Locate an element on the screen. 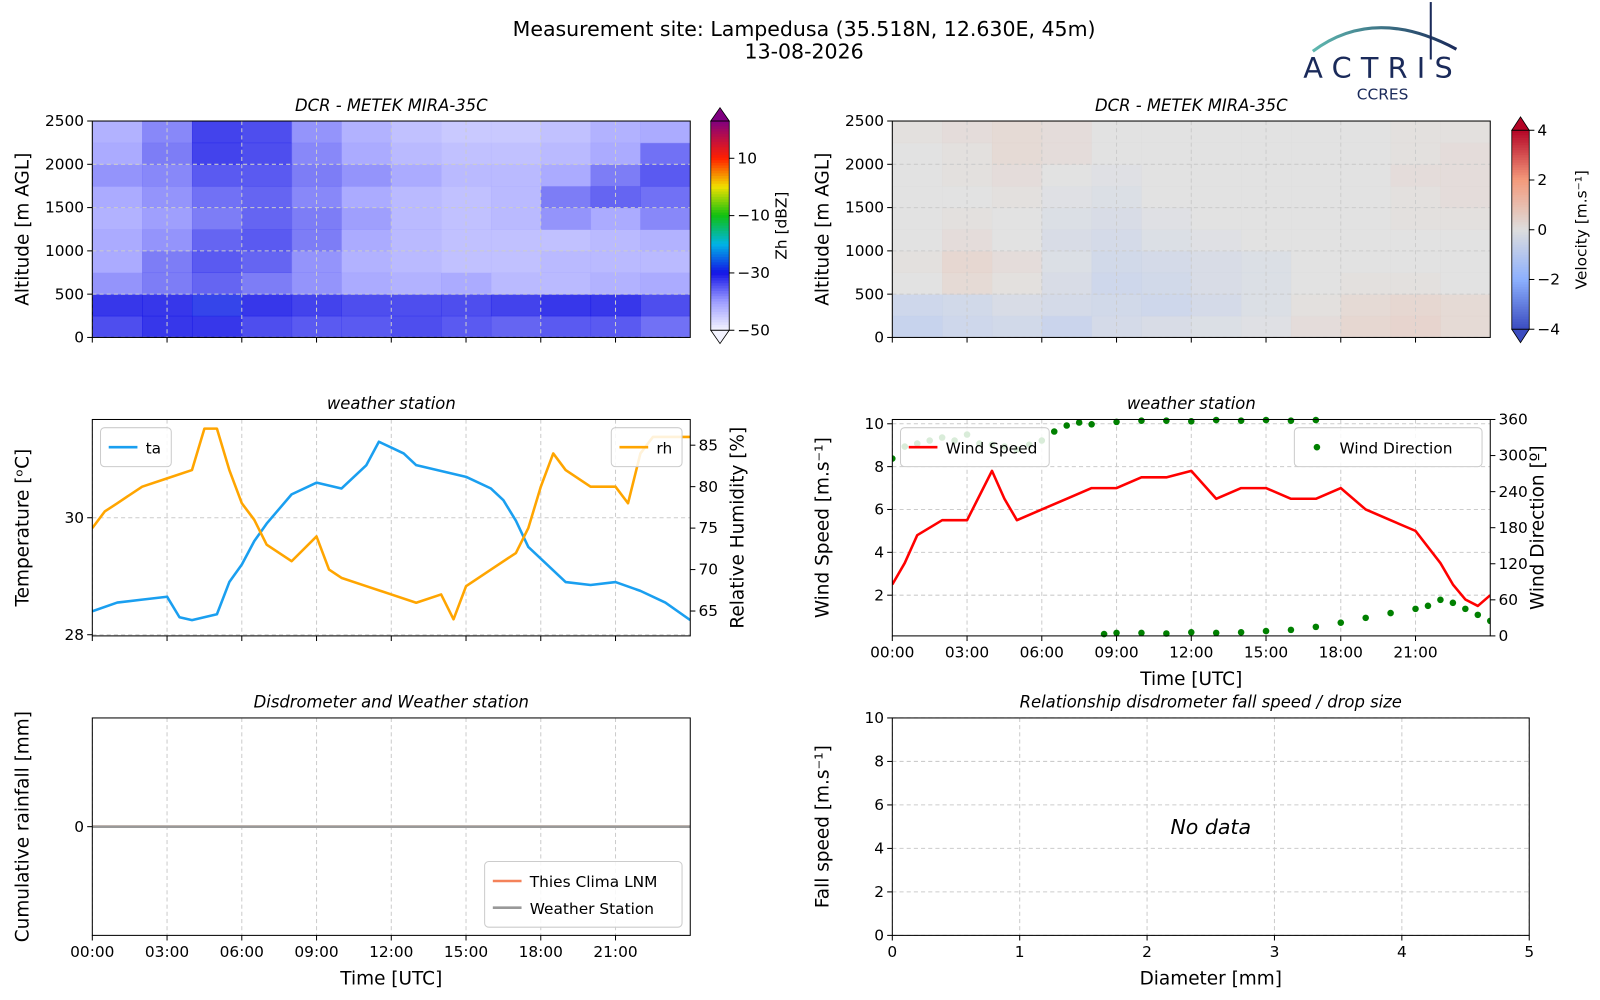  y-tick-label: 10 is located at coordinates (875, 718).